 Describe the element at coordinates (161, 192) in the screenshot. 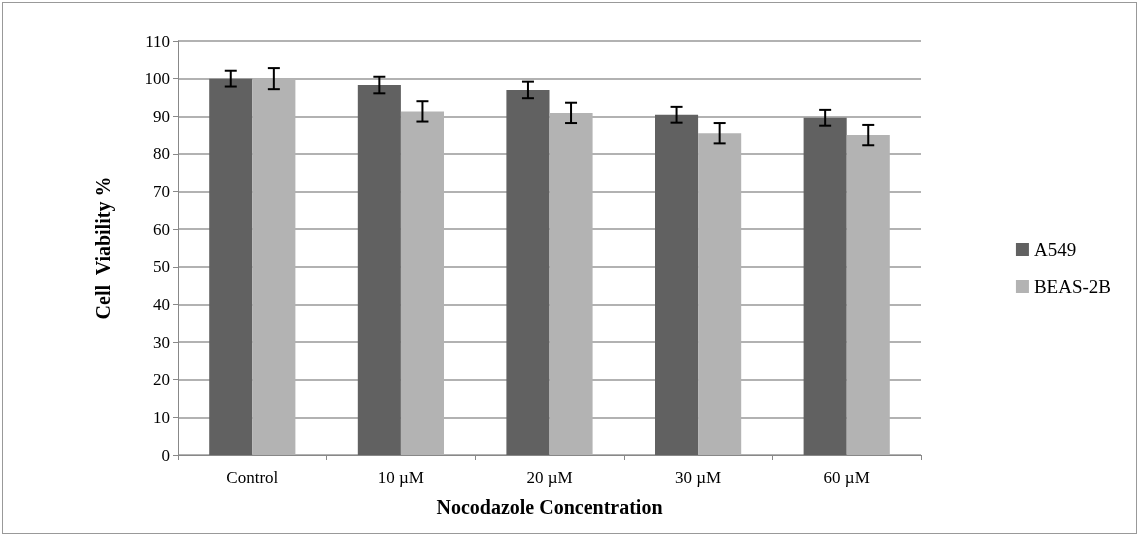

I see `y-tick-label: 70` at that location.